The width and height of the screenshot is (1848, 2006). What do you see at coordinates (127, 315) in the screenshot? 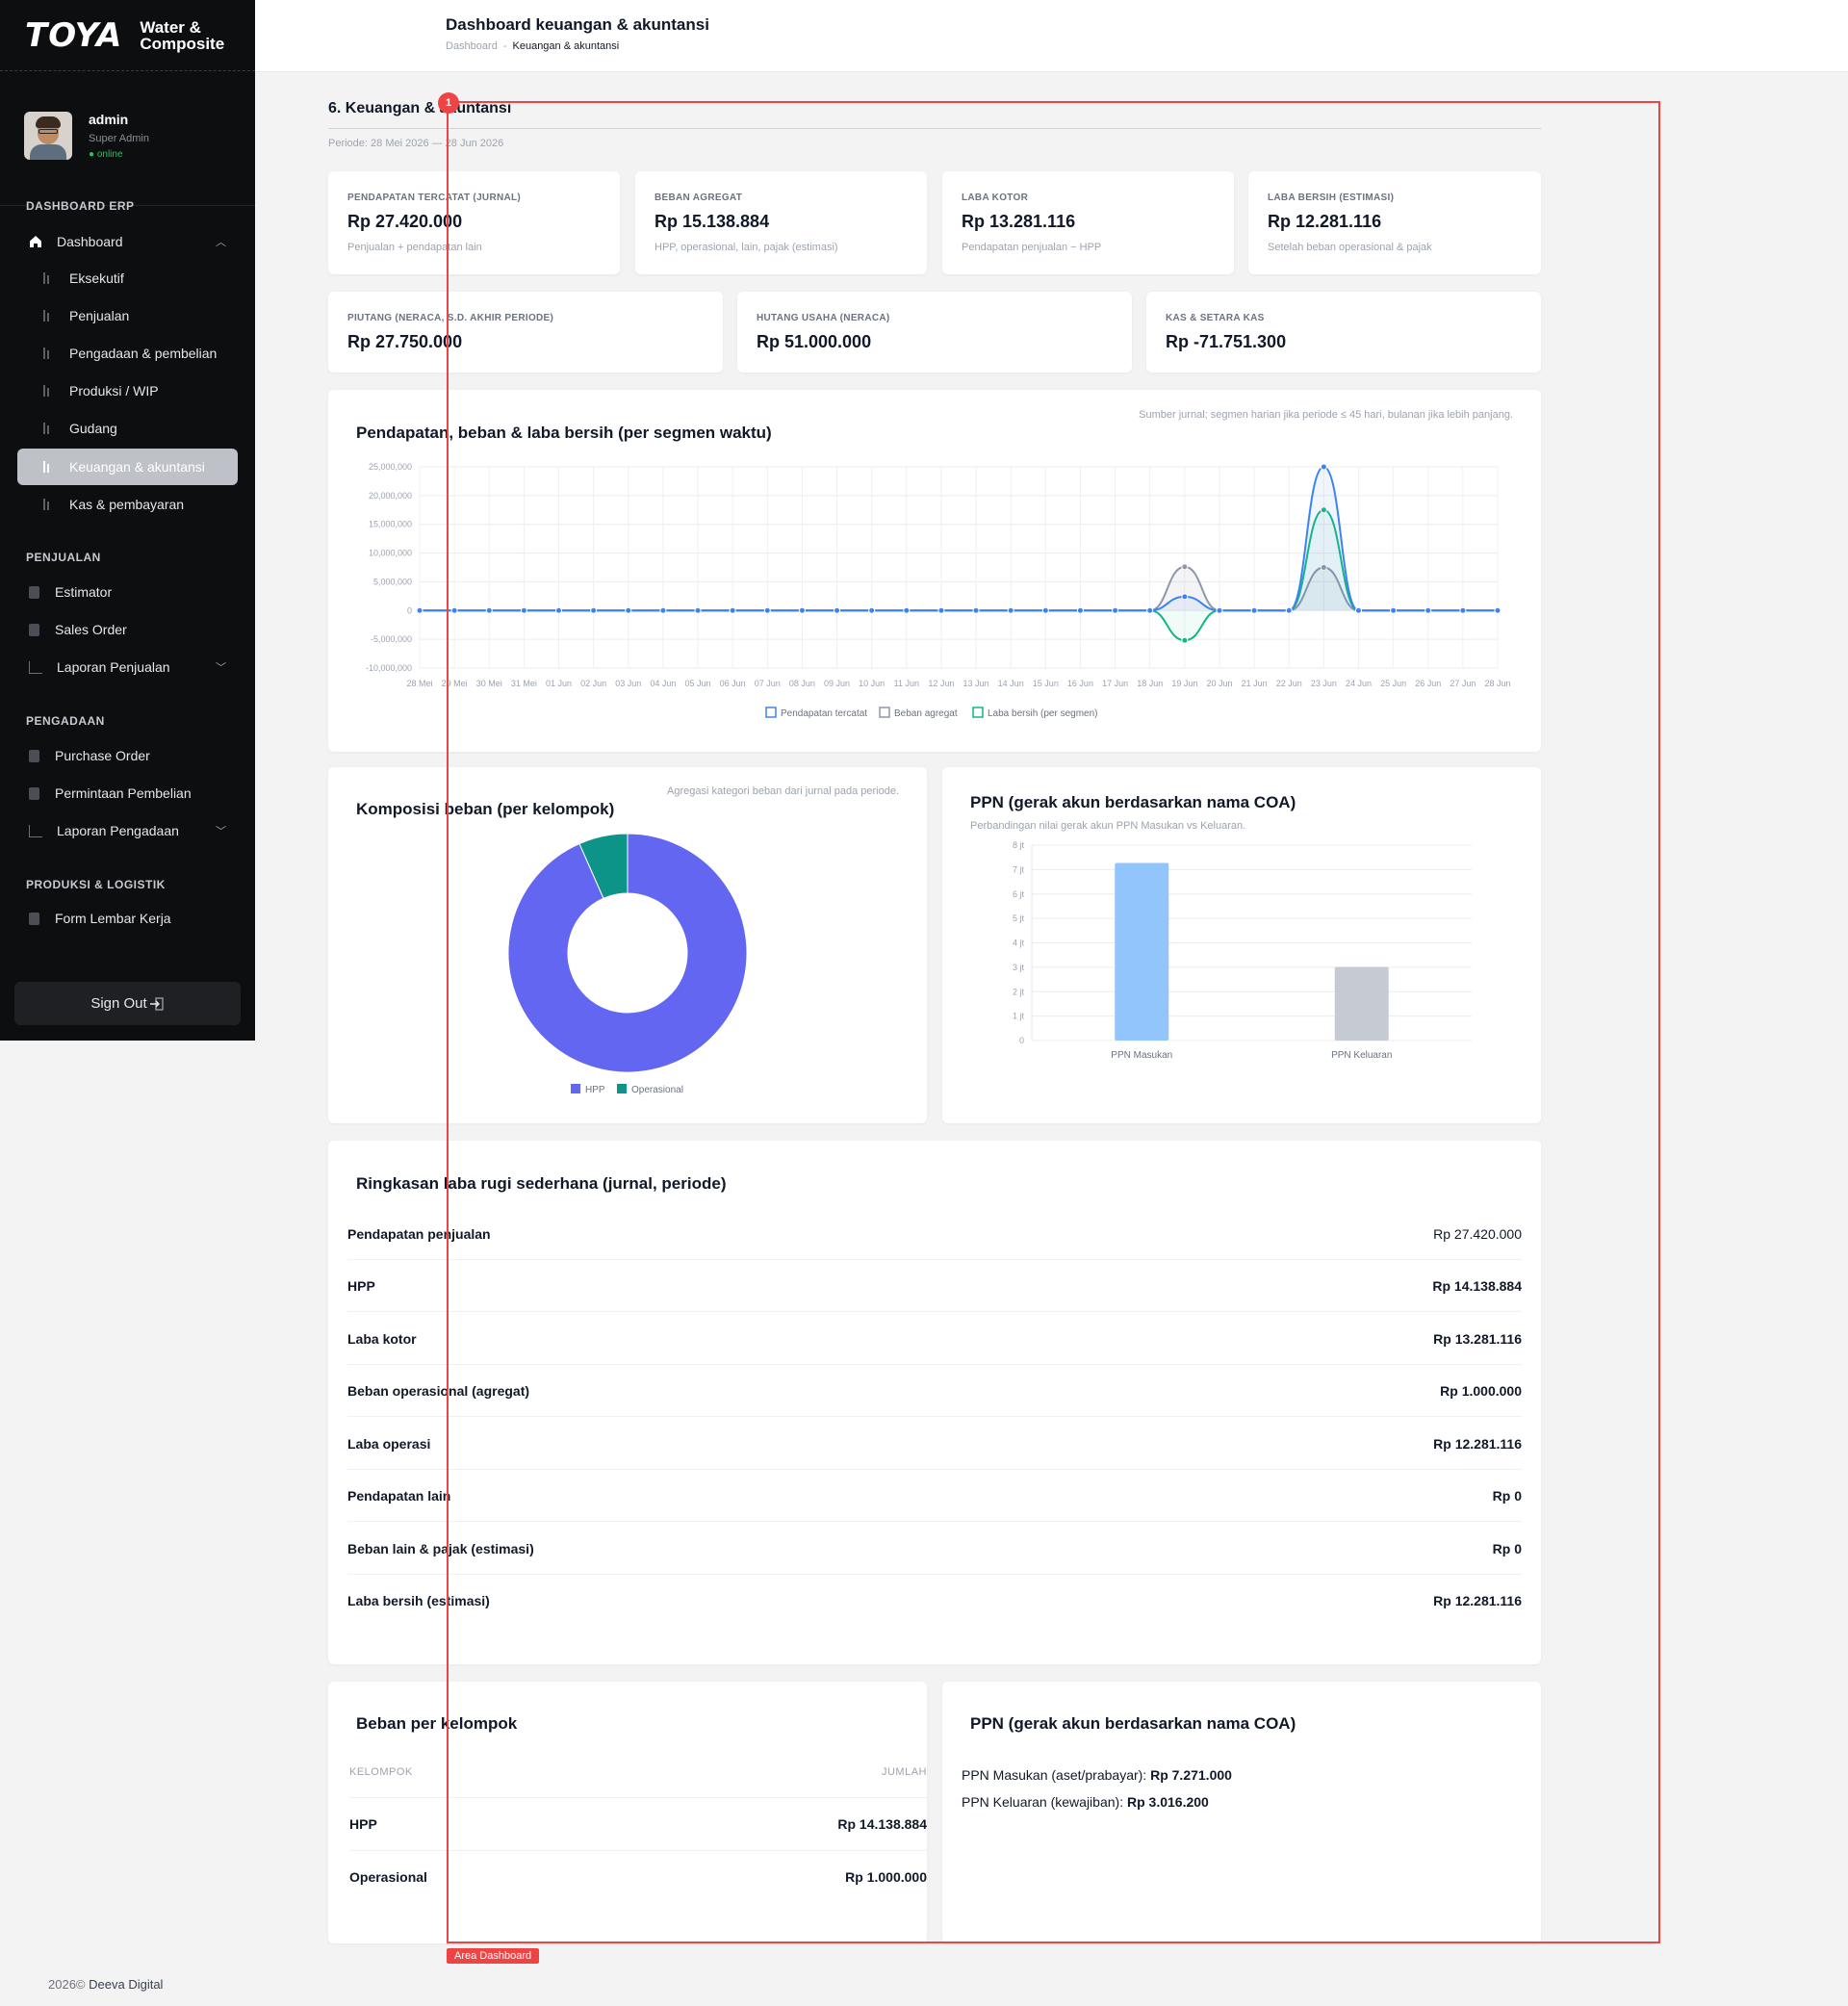
I see `sidebar-item-penjualan: Penjualan` at bounding box center [127, 315].